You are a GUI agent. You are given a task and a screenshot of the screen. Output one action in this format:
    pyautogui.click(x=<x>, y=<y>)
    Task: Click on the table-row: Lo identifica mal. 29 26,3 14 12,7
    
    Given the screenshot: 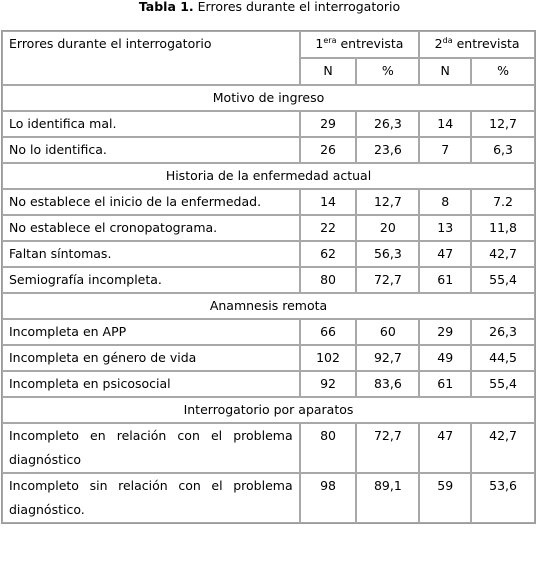 What is the action you would take?
    pyautogui.click(x=268, y=124)
    